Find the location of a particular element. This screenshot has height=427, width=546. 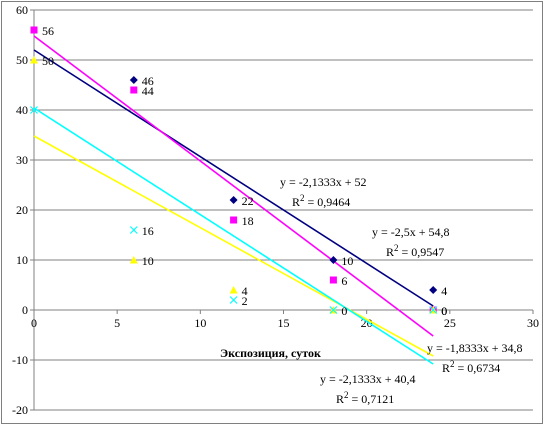

r-squared-value: = 0,6734 is located at coordinates (478, 368).